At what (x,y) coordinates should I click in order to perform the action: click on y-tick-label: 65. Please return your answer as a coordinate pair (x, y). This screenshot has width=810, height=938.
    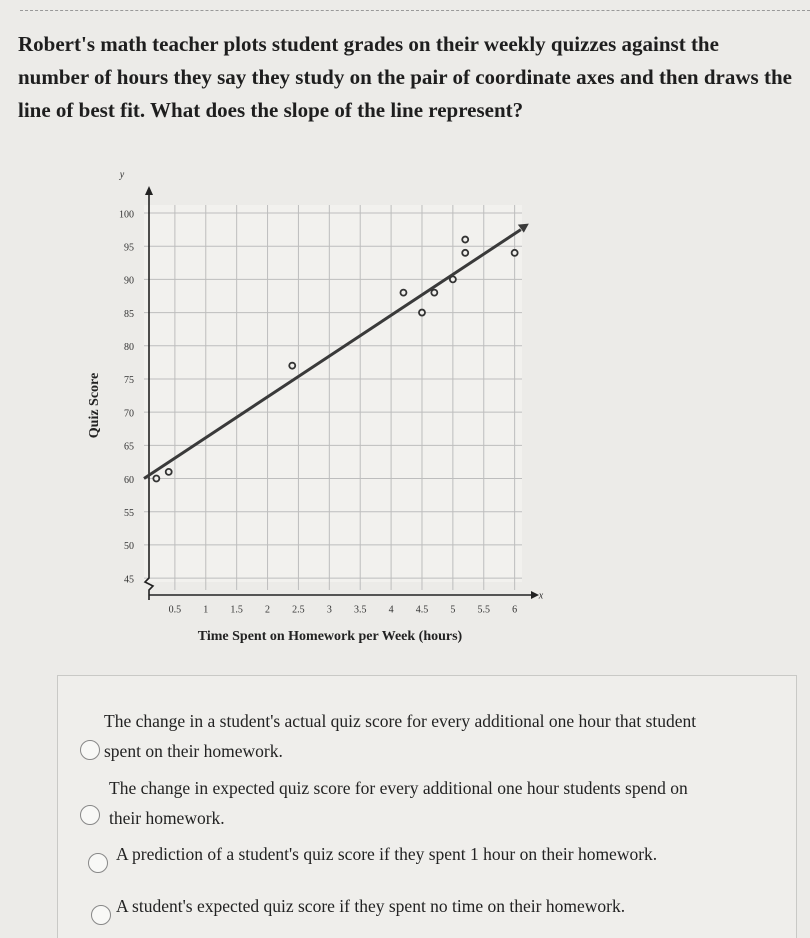
    Looking at the image, I should click on (129, 447).